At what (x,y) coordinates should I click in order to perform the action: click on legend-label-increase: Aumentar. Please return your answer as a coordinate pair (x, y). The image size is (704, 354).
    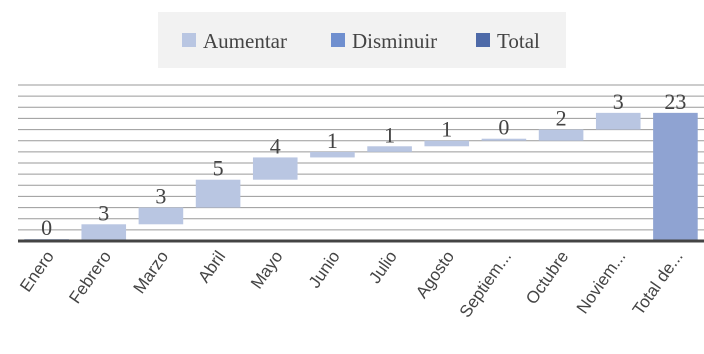
    Looking at the image, I should click on (245, 41).